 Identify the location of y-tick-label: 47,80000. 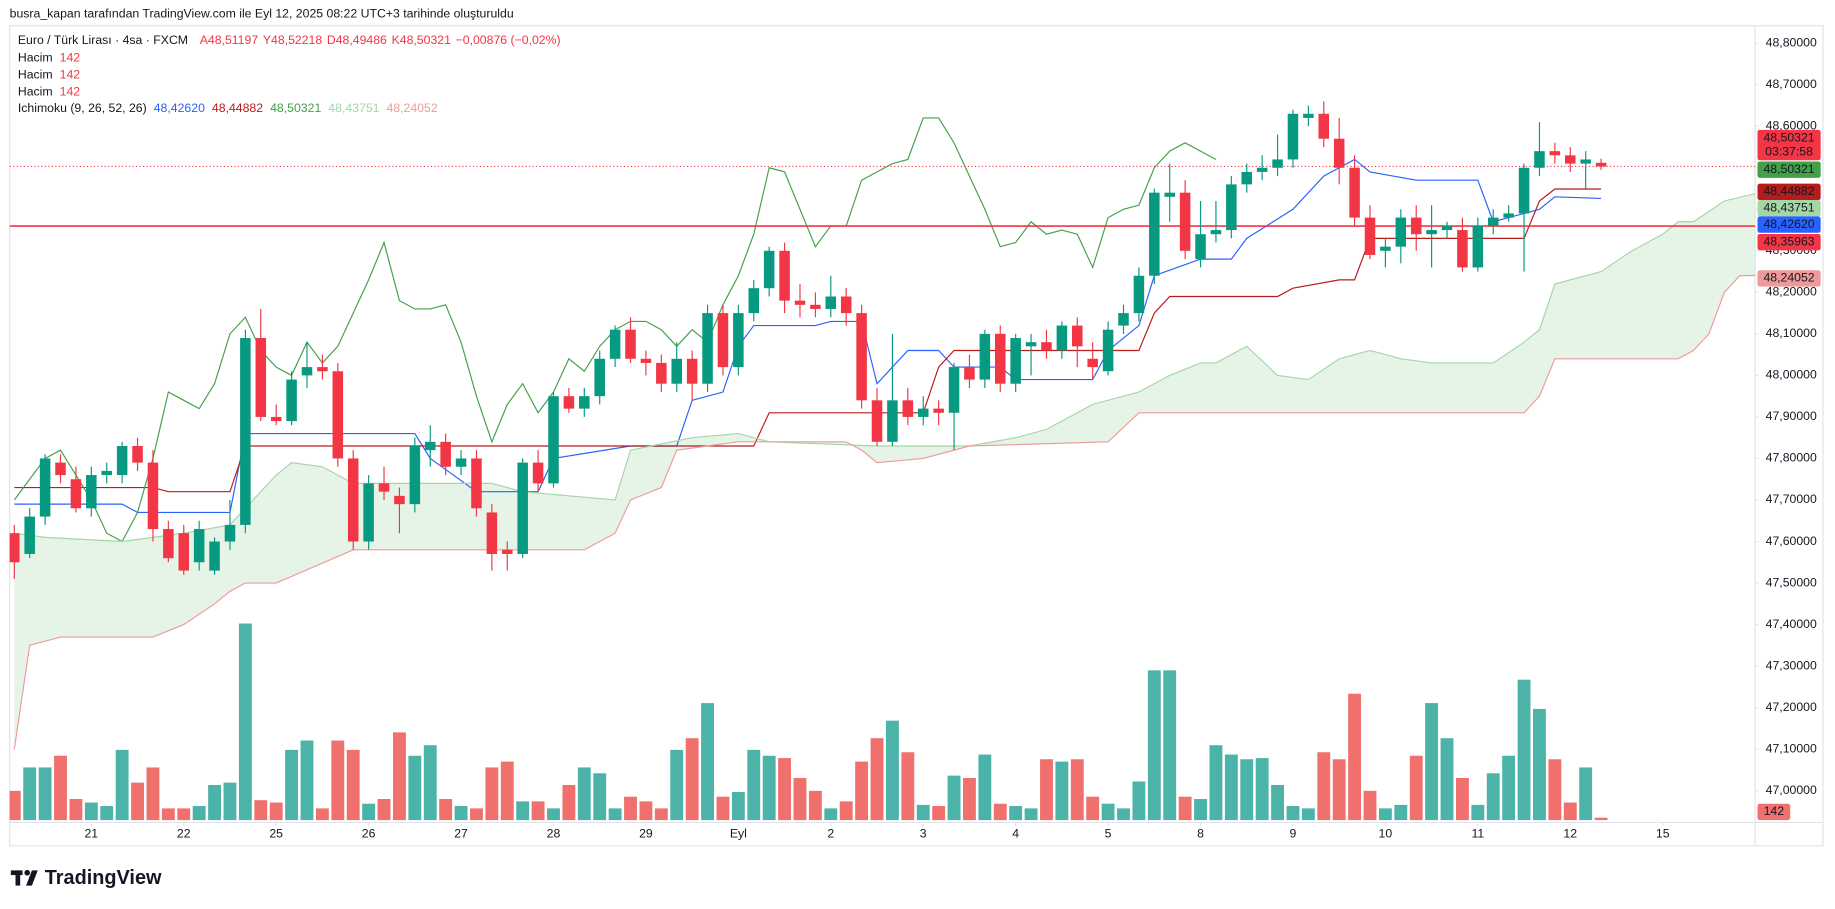
(1791, 458).